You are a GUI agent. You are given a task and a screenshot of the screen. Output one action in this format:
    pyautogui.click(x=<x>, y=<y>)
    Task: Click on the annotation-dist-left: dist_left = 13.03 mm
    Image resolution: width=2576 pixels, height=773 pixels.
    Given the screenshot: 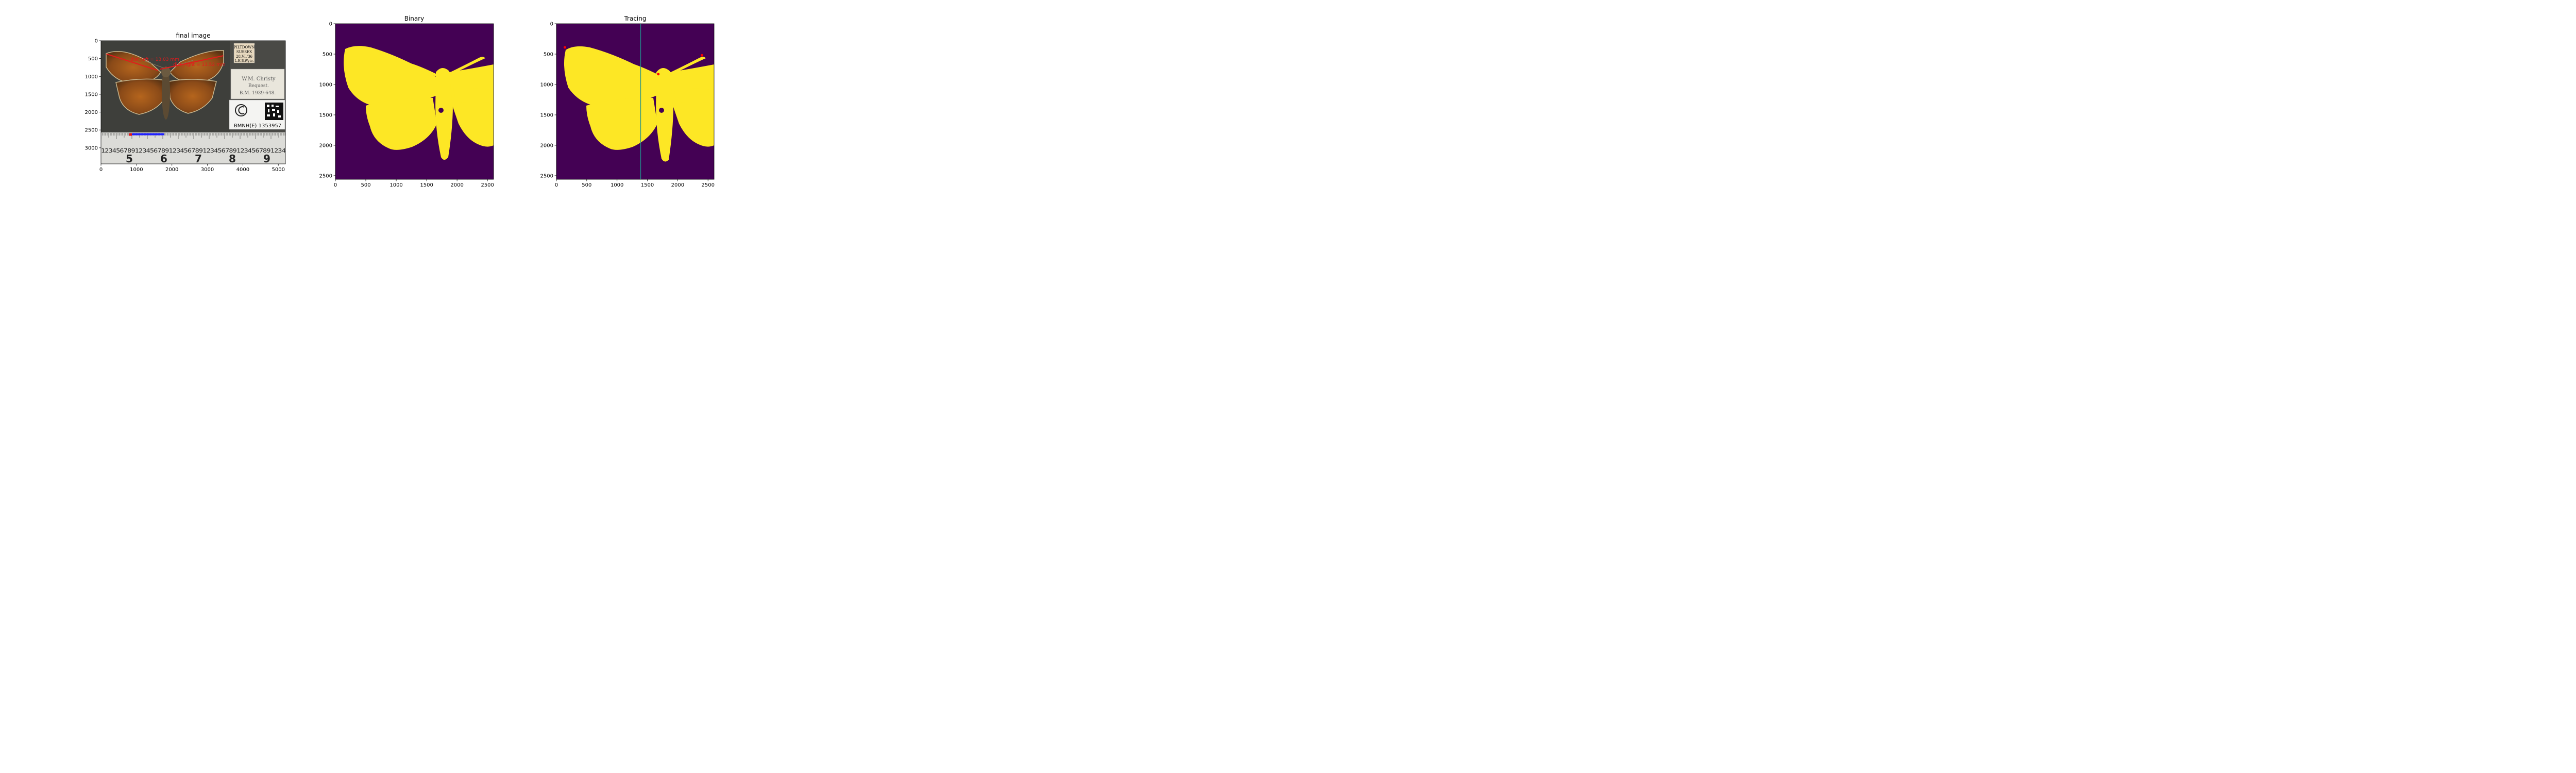 What is the action you would take?
    pyautogui.click(x=154, y=60)
    